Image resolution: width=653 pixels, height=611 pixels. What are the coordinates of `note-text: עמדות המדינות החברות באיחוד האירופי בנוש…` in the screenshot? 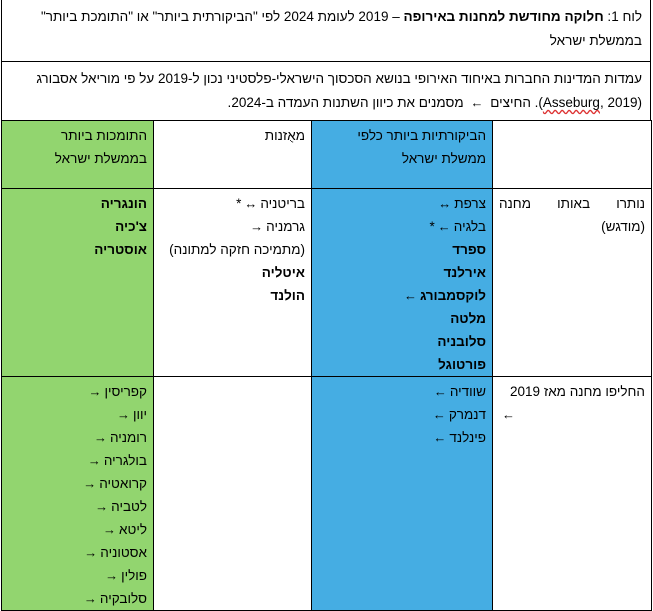 It's located at (339, 90).